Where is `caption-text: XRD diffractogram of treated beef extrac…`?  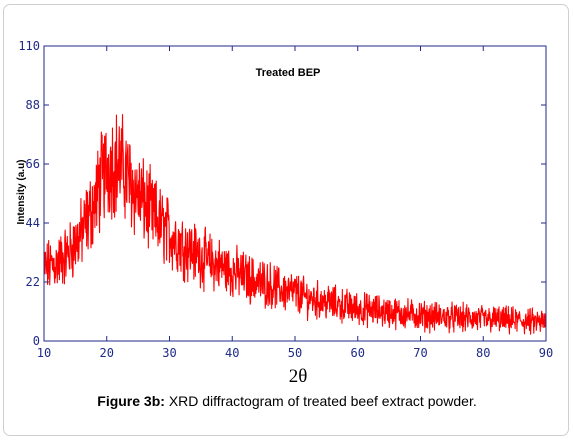 caption-text: XRD diffractogram of treated beef extrac… is located at coordinates (320, 401).